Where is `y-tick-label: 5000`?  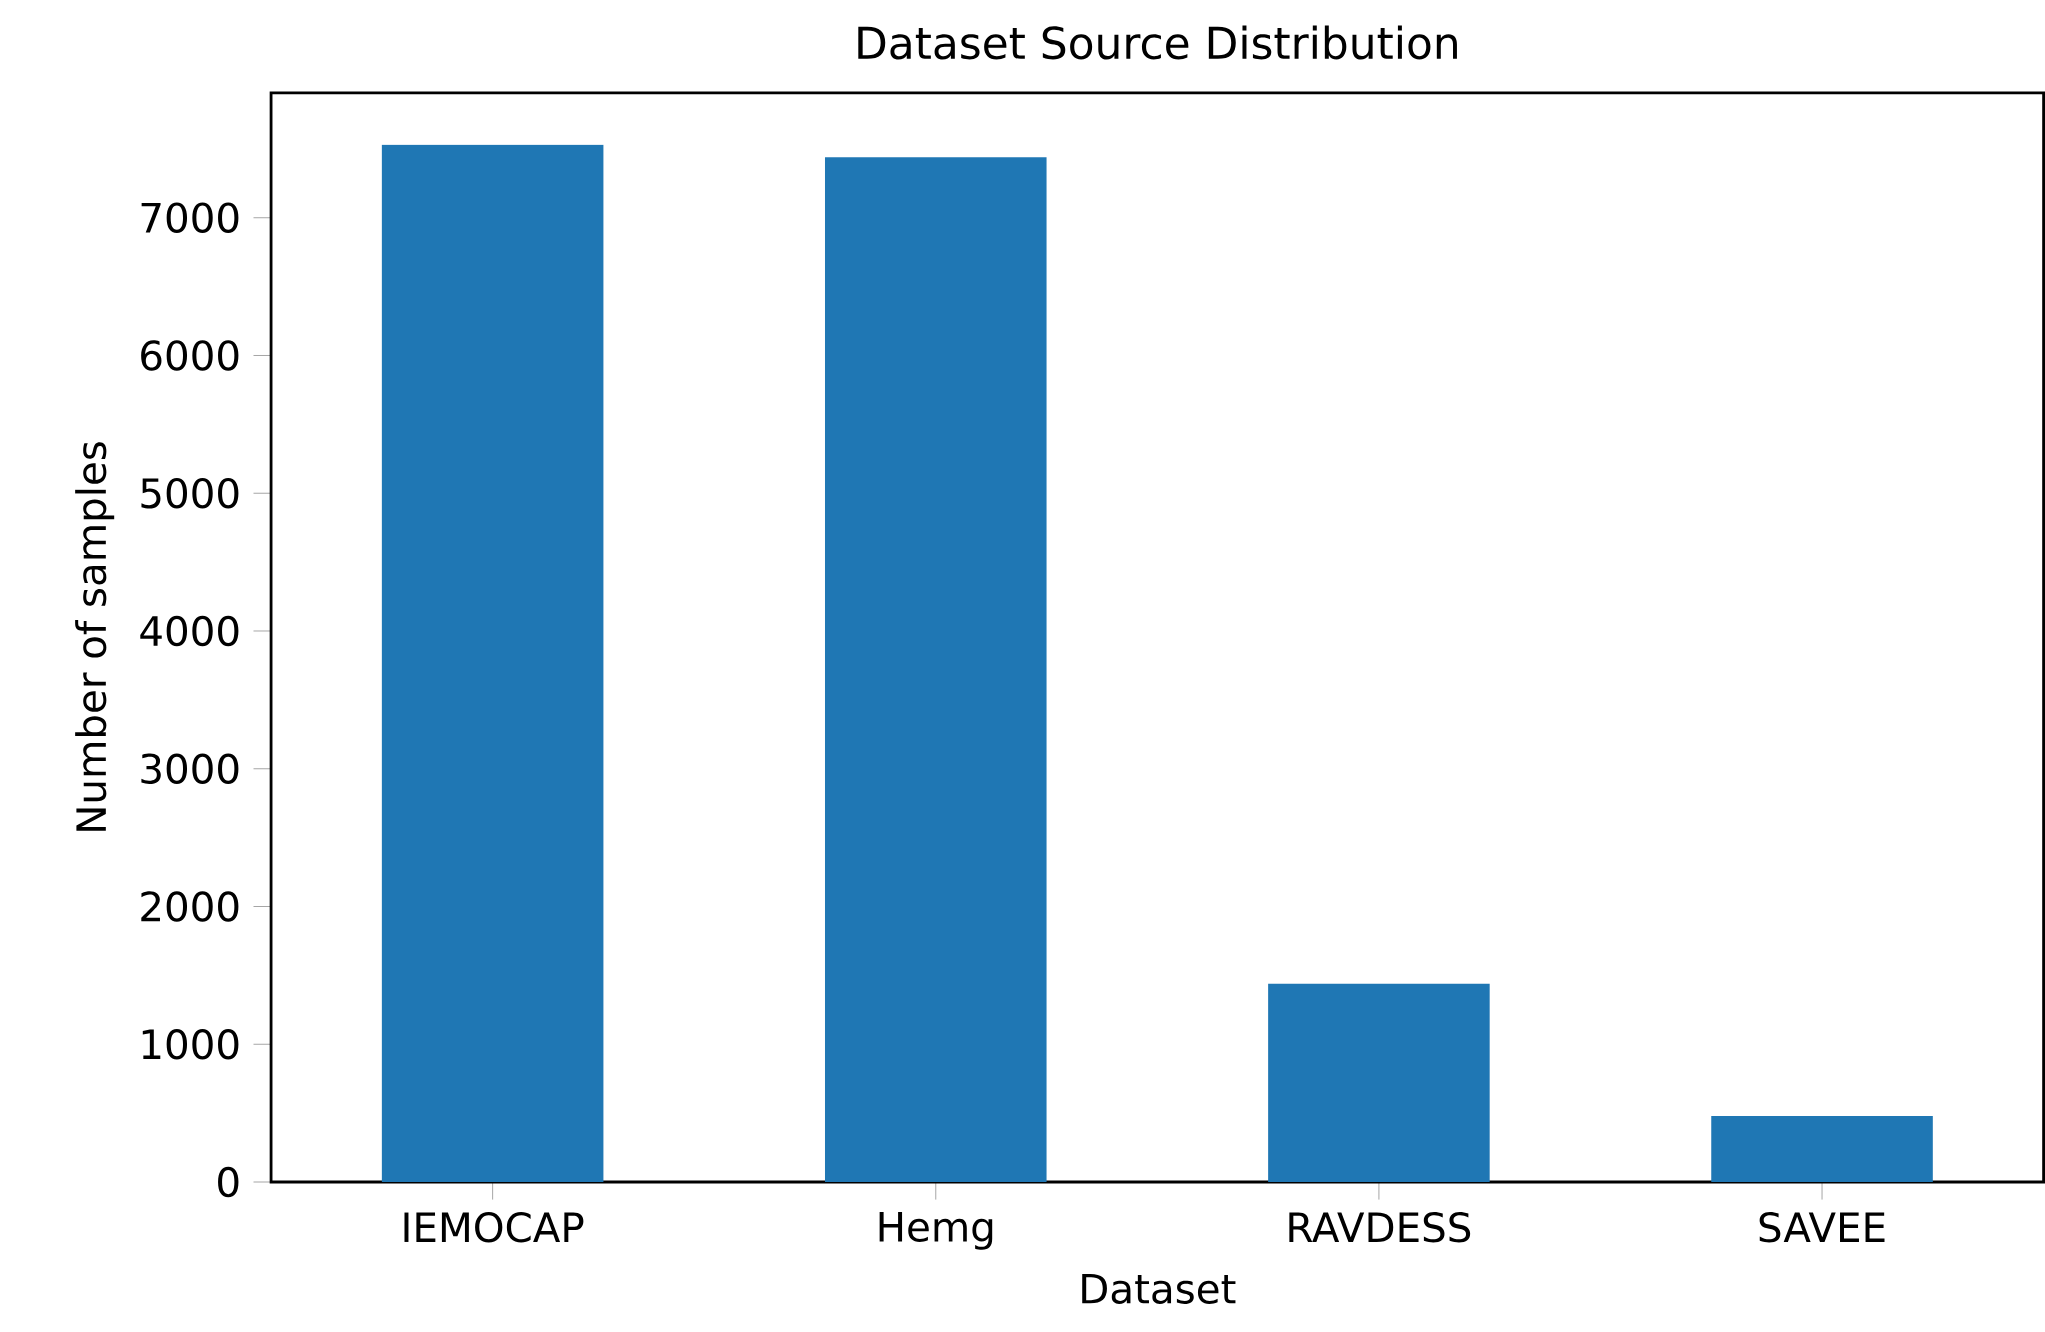 y-tick-label: 5000 is located at coordinates (190, 493).